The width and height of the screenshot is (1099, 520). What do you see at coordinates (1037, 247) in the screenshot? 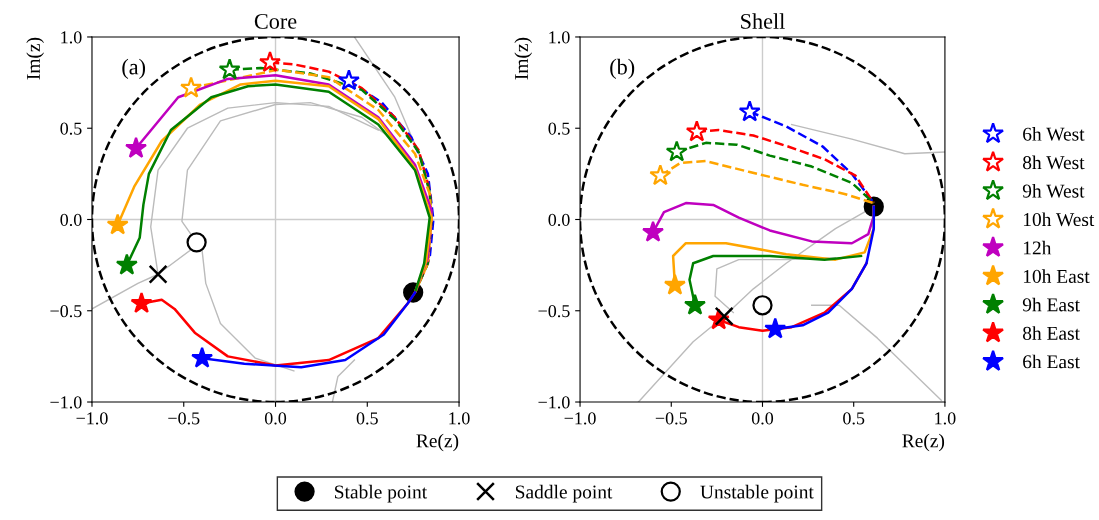
I see `legend-label: 12h` at bounding box center [1037, 247].